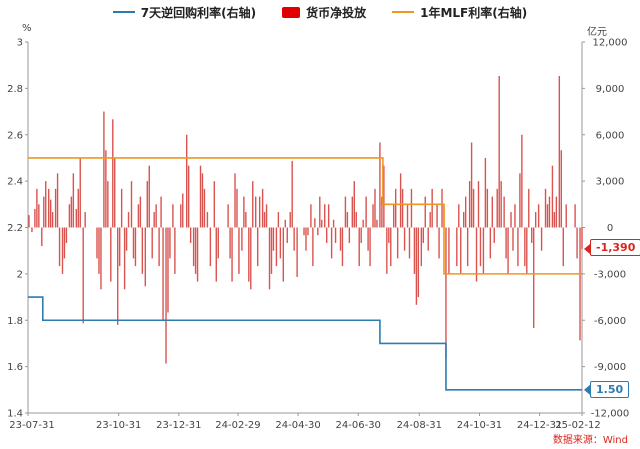 The height and width of the screenshot is (449, 640). What do you see at coordinates (610, 182) in the screenshot?
I see `right-tick-label: 3,000` at bounding box center [610, 182].